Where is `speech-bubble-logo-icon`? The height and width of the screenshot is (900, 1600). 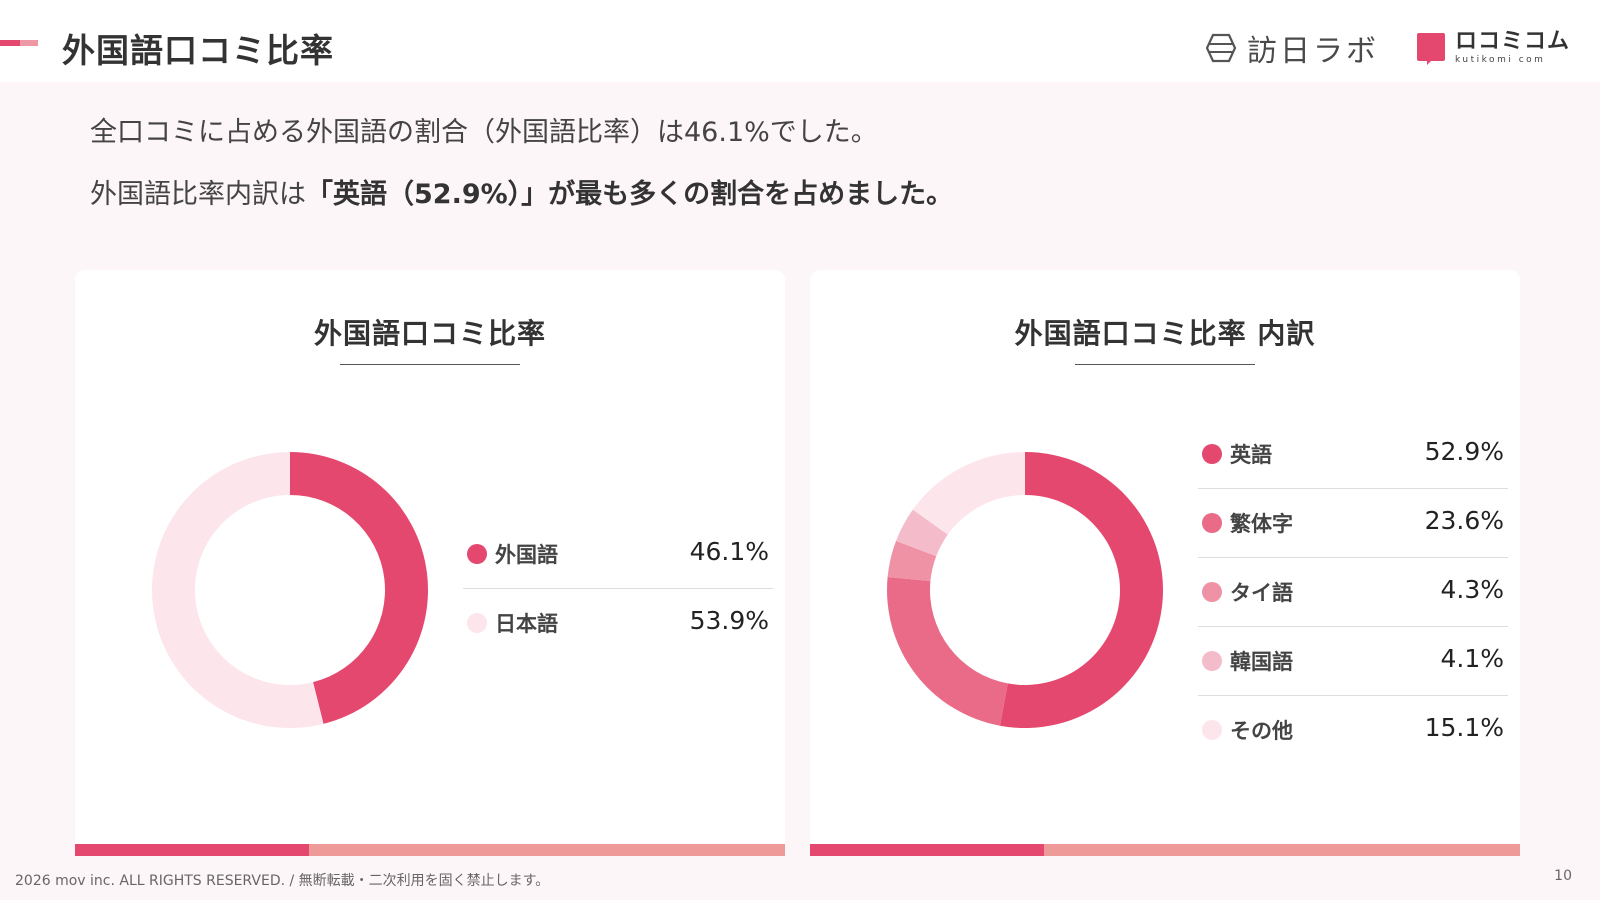
speech-bubble-logo-icon is located at coordinates (1431, 49).